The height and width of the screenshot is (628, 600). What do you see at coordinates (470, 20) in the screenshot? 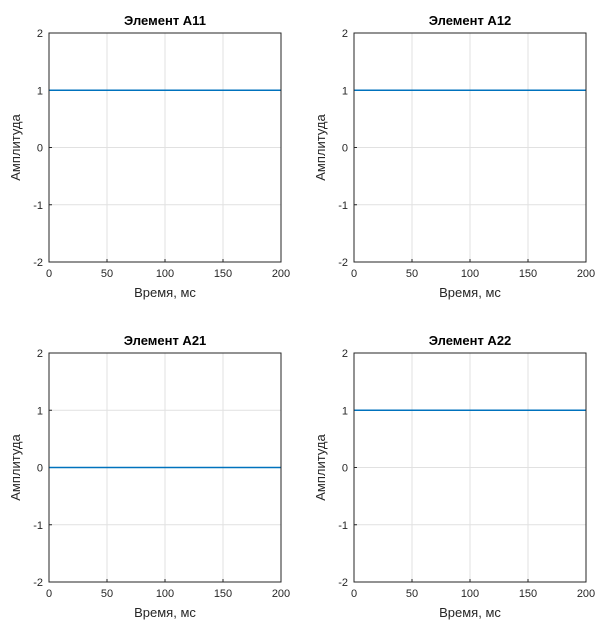
I see `subplot-title: Элемент A12` at bounding box center [470, 20].